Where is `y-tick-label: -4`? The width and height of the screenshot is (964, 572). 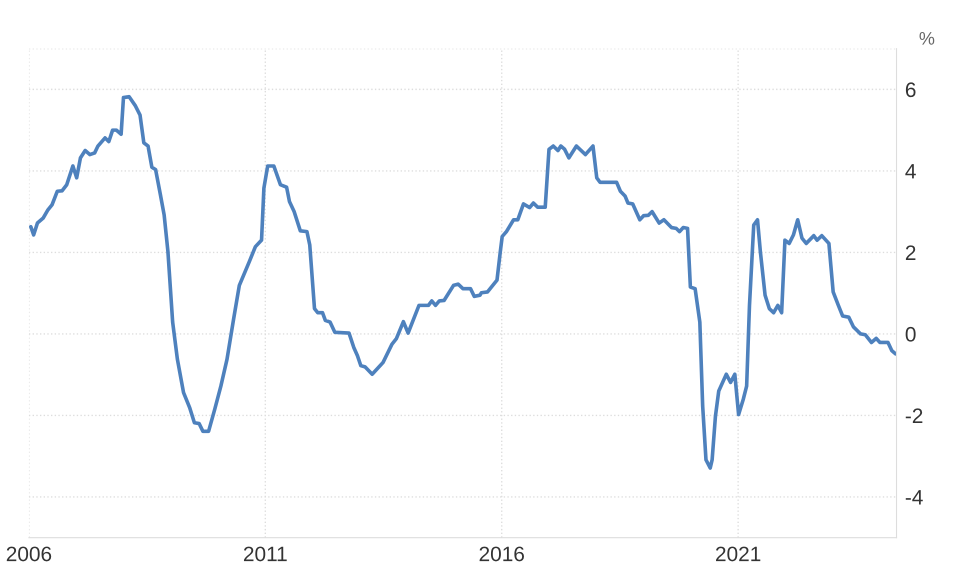
y-tick-label: -4 is located at coordinates (914, 497).